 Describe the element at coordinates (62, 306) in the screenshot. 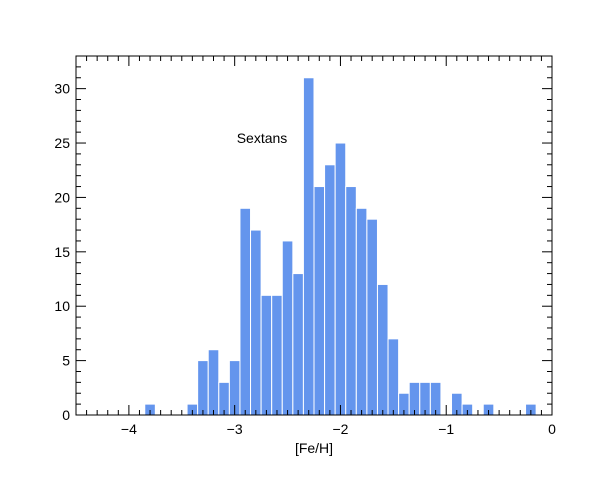

I see `y-tick-label: 10` at that location.